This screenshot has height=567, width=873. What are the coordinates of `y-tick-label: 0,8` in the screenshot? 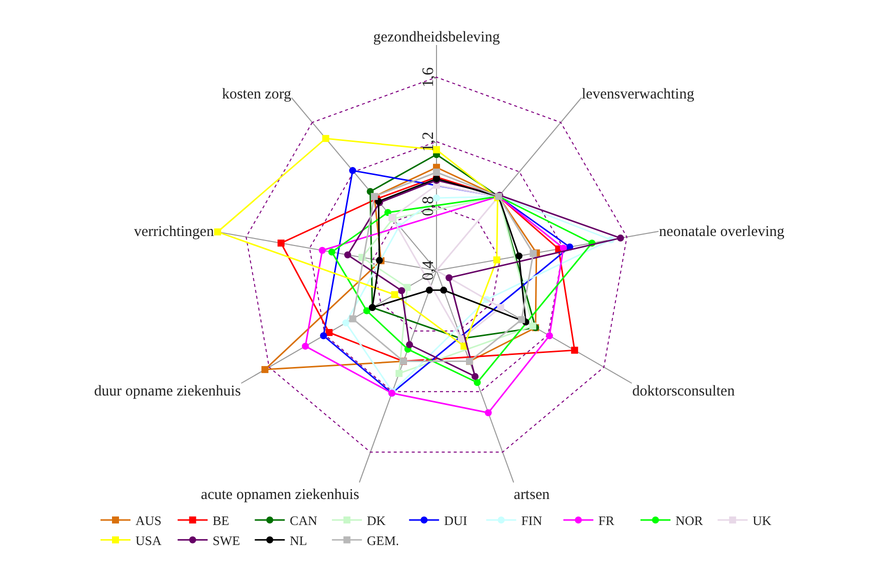 It's located at (428, 206).